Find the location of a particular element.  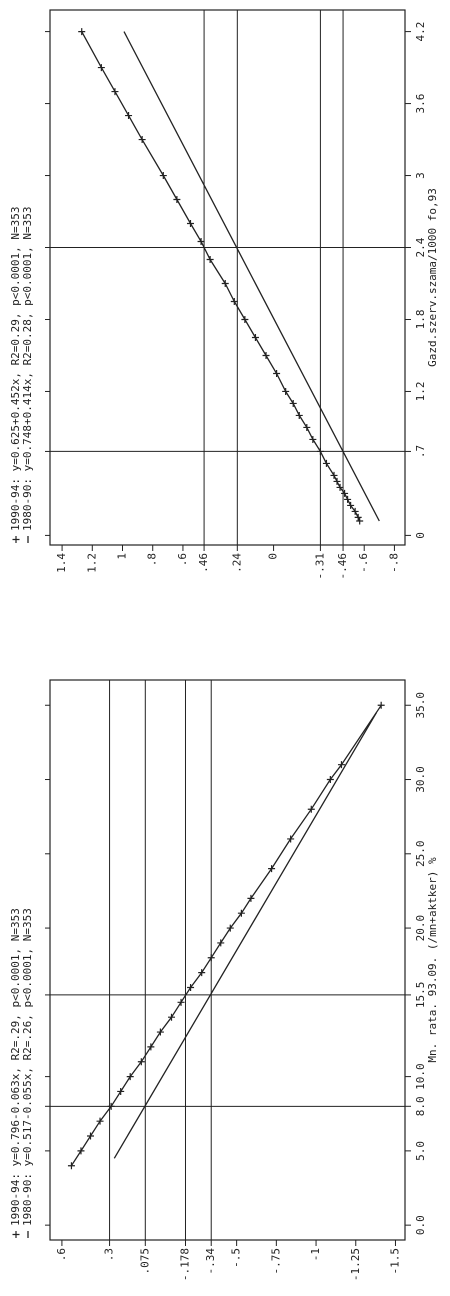

x-tick-label: 4.2 is located at coordinates (420, 32).